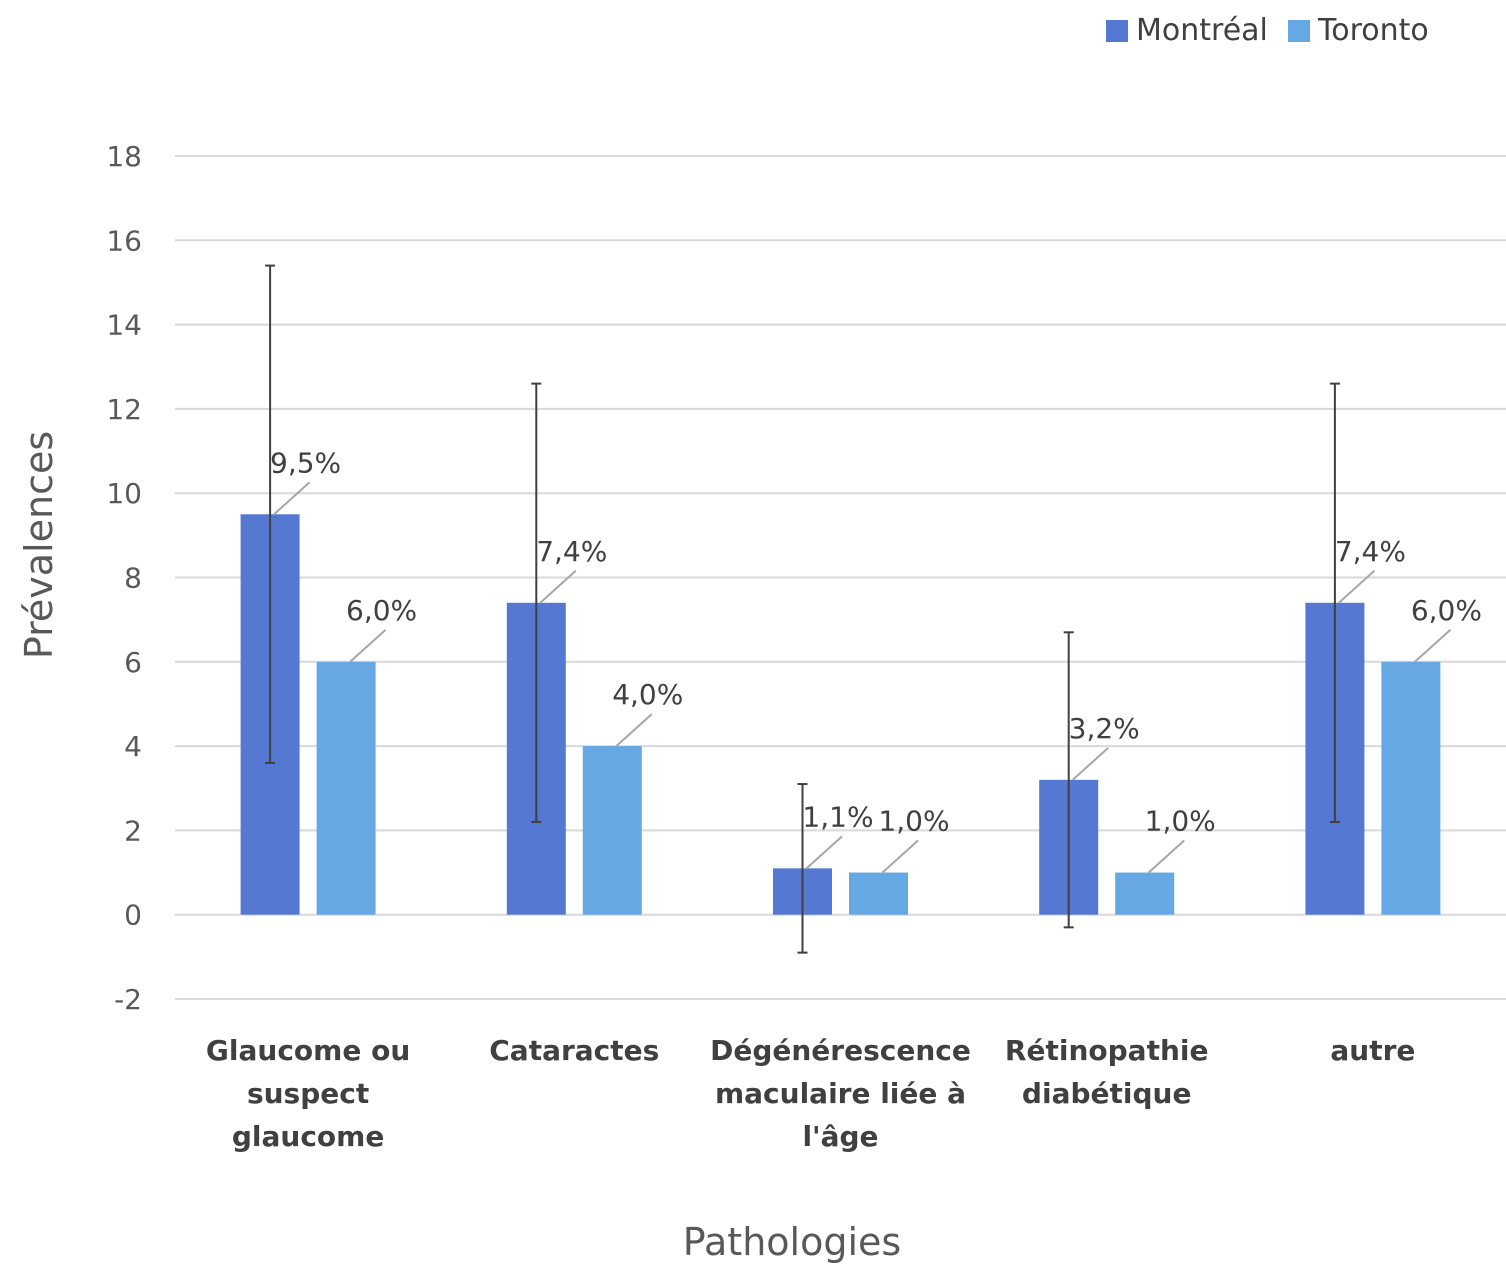 This screenshot has width=1506, height=1275. I want to click on x-category-label: Rétinopathie diabétique, so click(1107, 1072).